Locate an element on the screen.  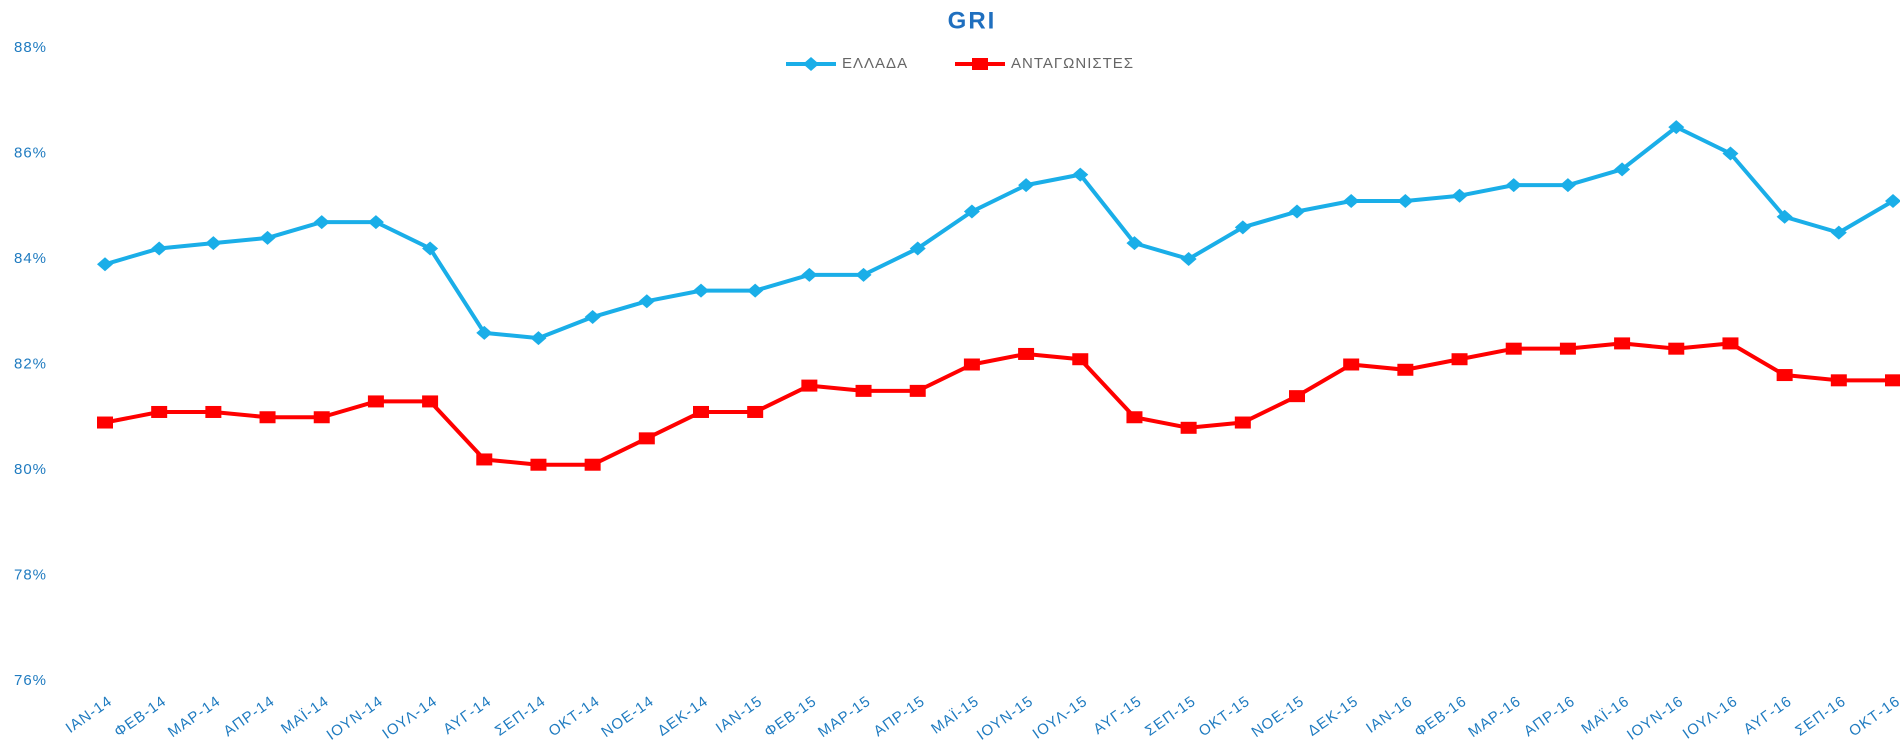
x-tick-label: ΜΑΡ-15 is located at coordinates (844, 717).